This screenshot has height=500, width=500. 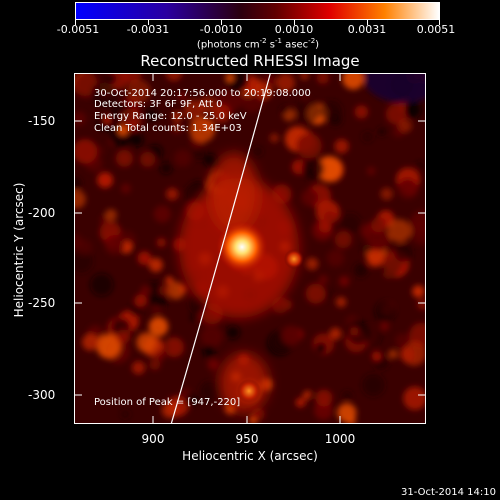 I want to click on peak-position-label: Position of Peak = [947,-220], so click(x=167, y=402).